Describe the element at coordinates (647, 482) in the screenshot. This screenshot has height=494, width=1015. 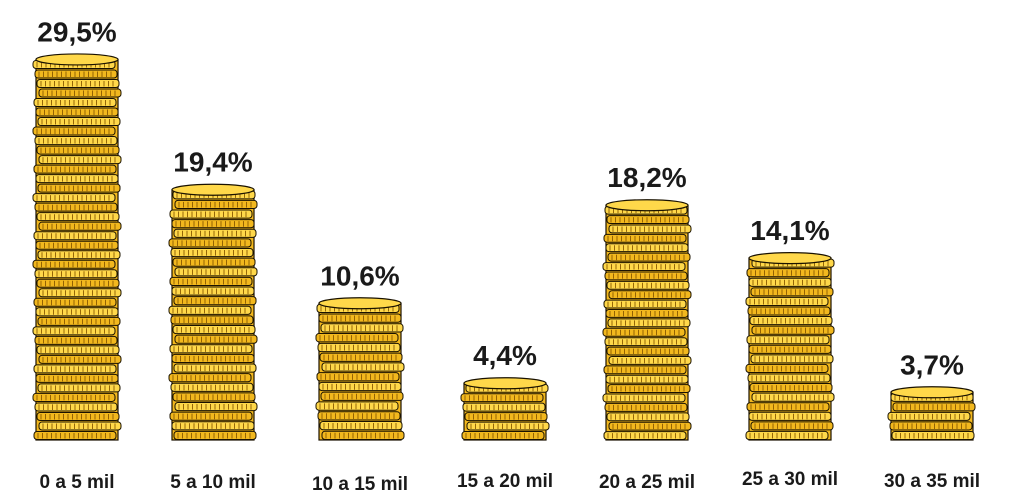
I see `category-label: 20 a 25 mil` at that location.